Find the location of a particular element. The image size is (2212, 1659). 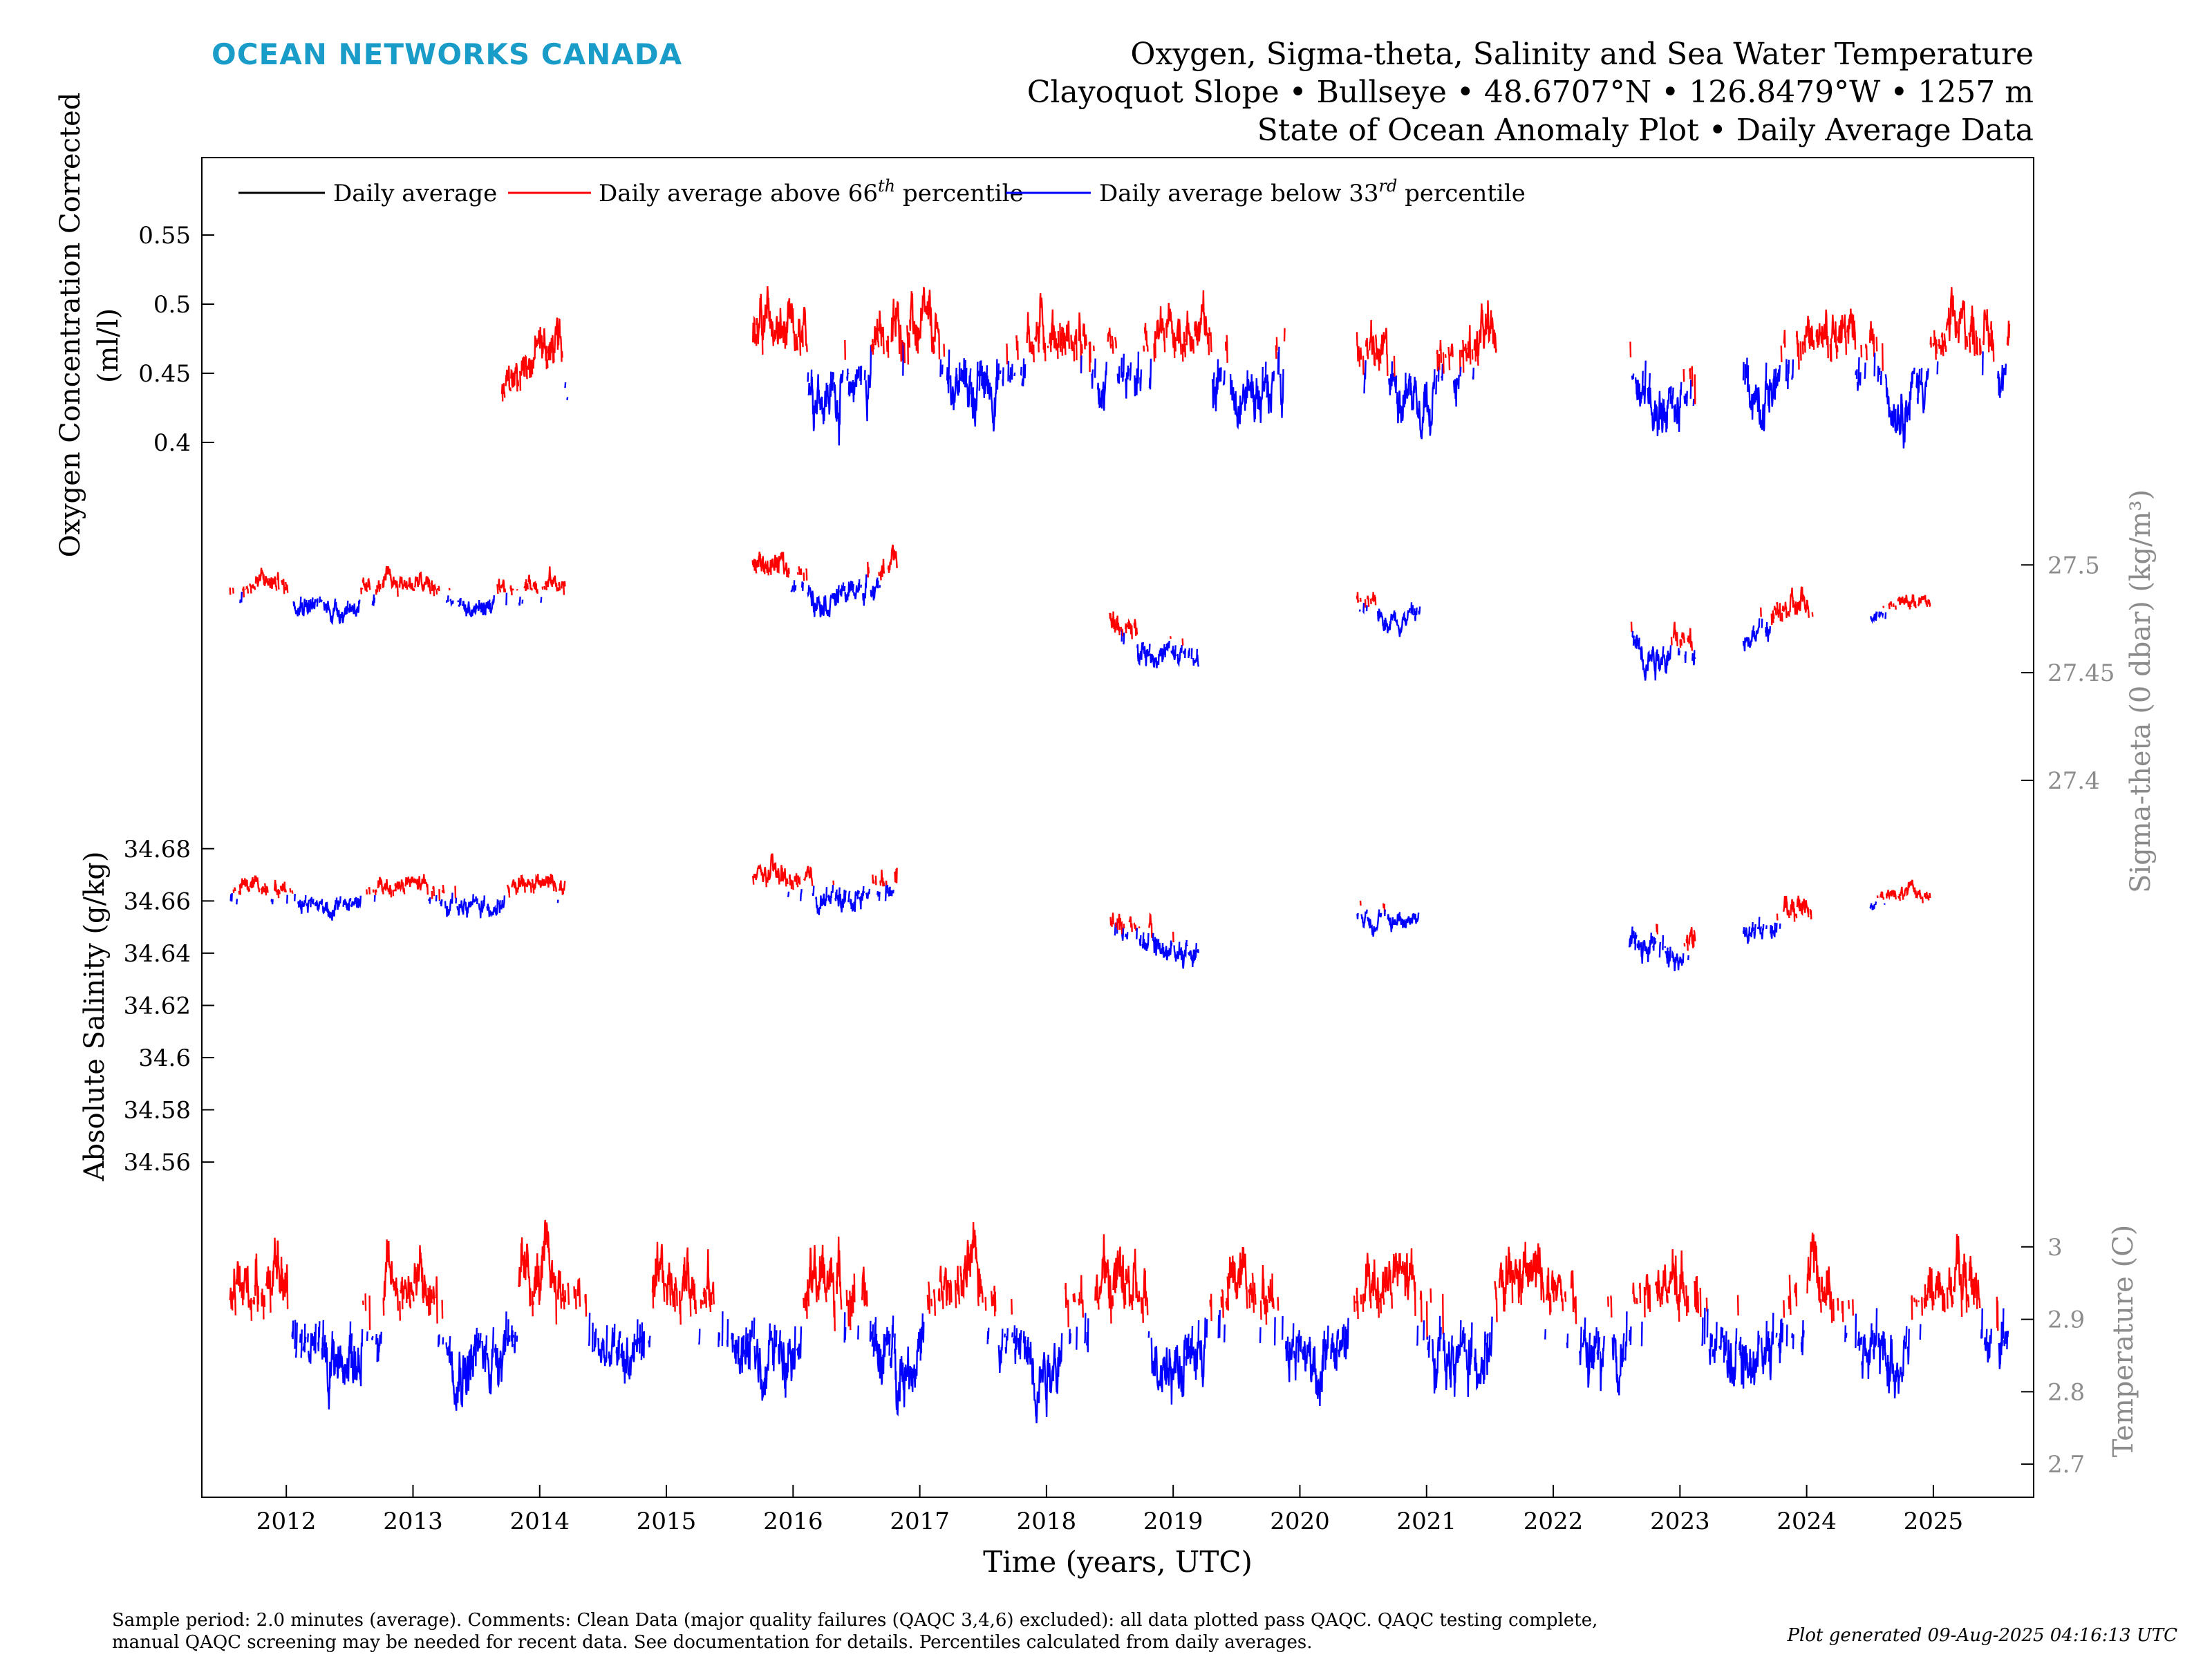

x-tick-label-2014: 2014 is located at coordinates (540, 1521).